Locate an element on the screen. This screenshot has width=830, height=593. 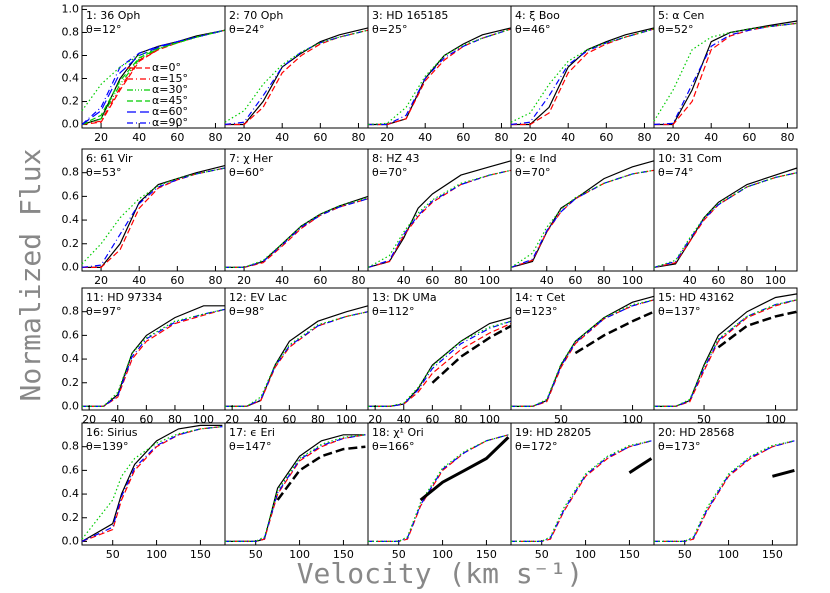
panel-title: 19: HD 28205 is located at coordinates (553, 432).